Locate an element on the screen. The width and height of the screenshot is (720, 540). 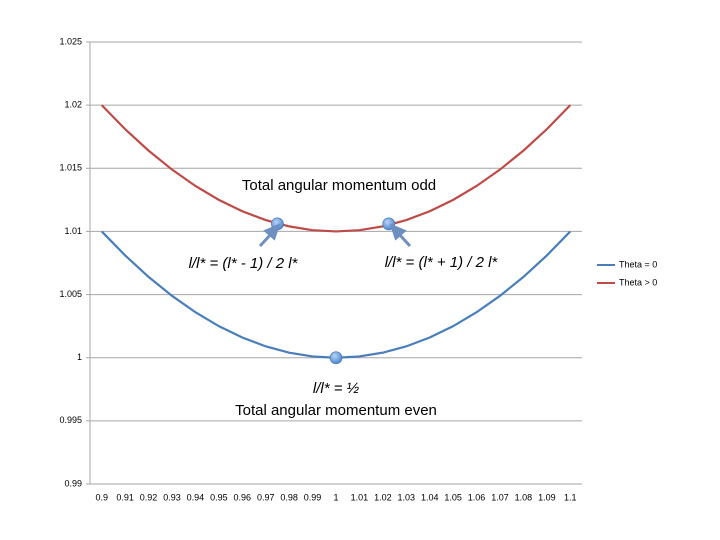
x-tick-label: 0.91 is located at coordinates (125, 497).